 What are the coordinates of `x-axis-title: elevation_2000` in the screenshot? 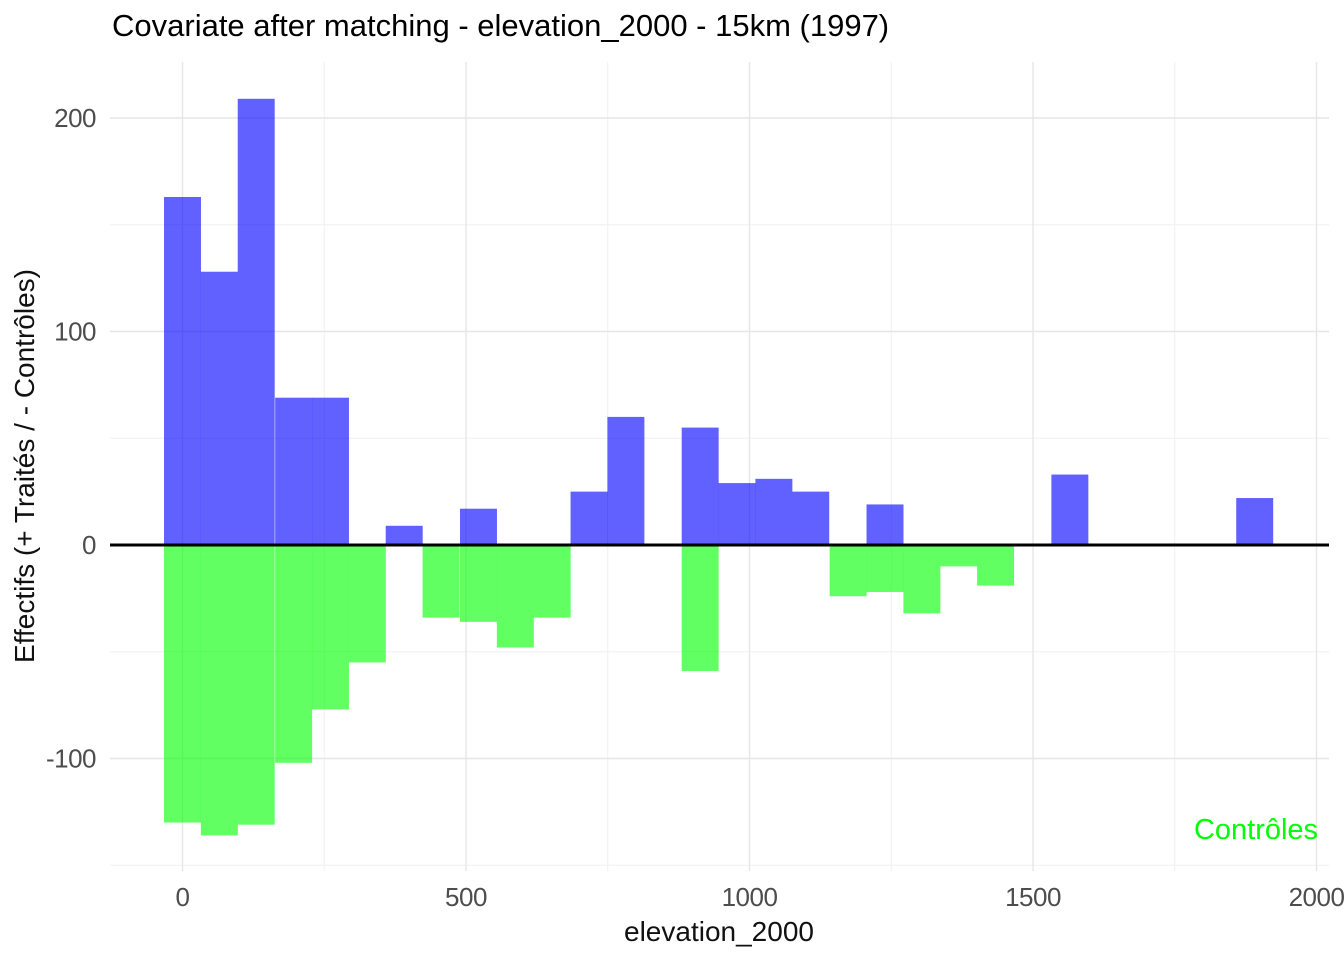 It's located at (719, 931).